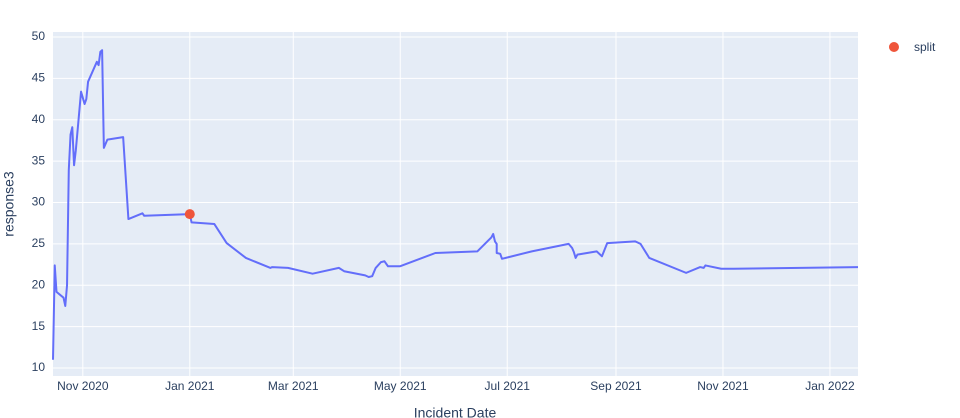 The width and height of the screenshot is (960, 418). I want to click on x-tick-label: May 2021, so click(400, 386).